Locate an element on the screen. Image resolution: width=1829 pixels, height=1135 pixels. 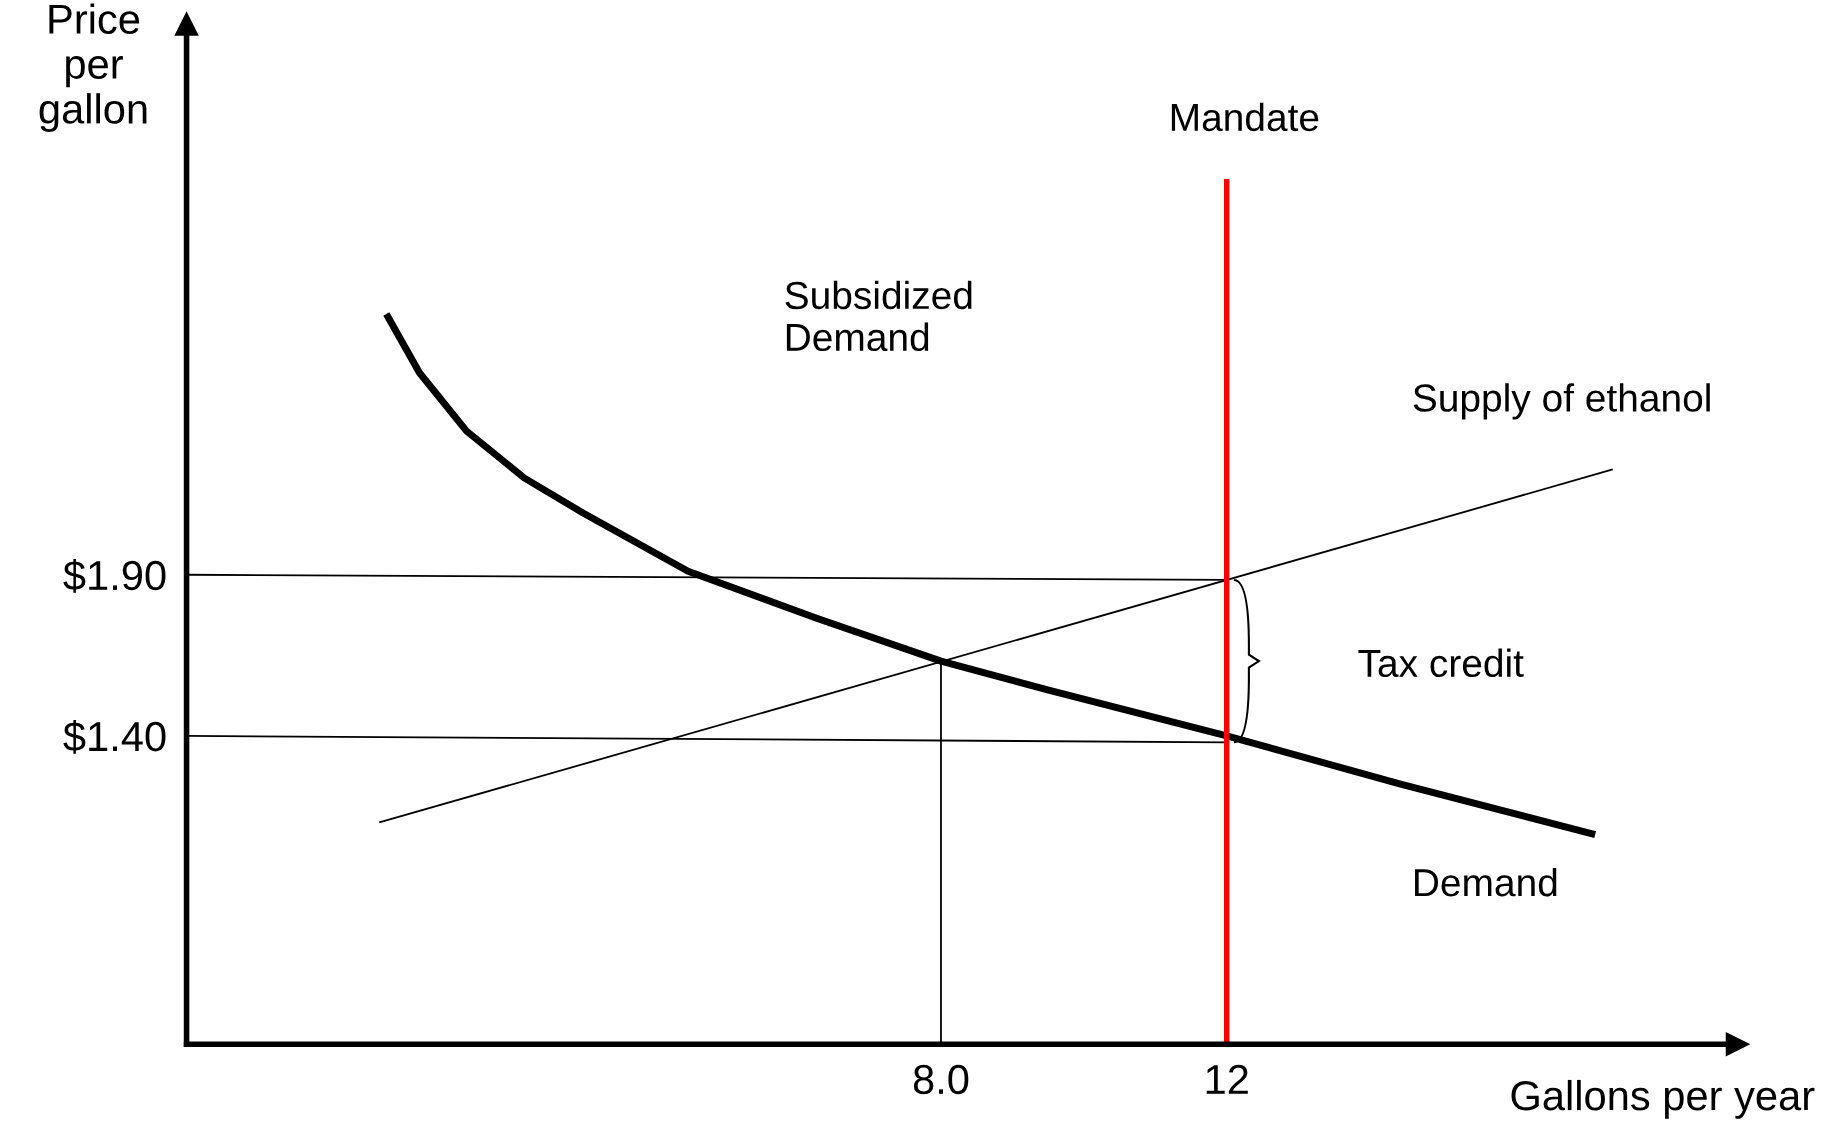
x-tick-label: 12 is located at coordinates (1227, 1079).